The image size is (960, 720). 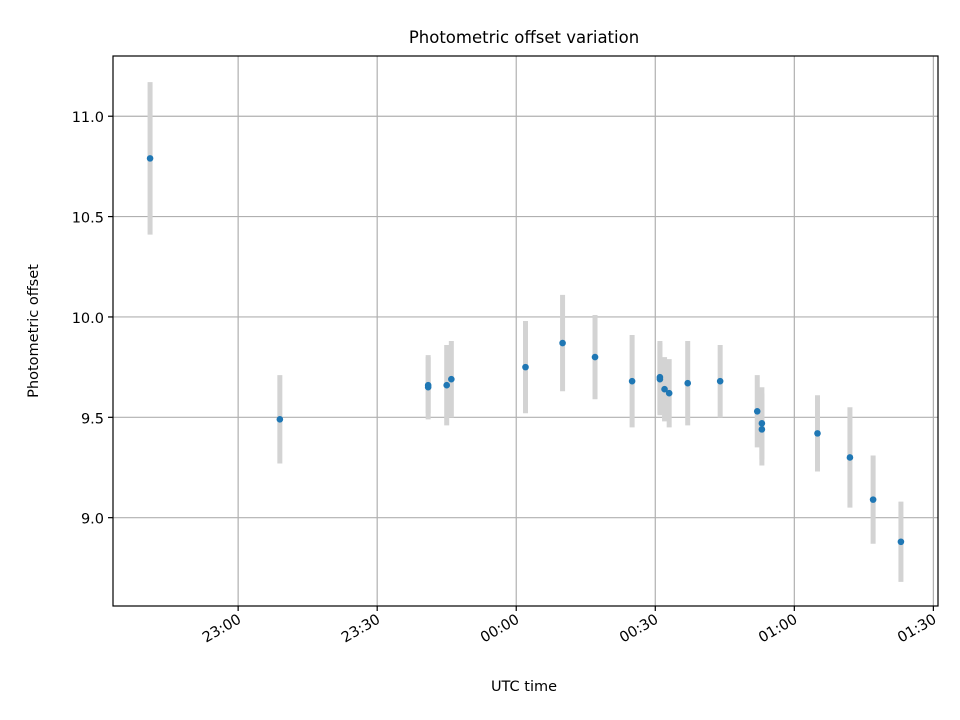 I want to click on y-tick-label: 9.5, so click(x=92, y=419).